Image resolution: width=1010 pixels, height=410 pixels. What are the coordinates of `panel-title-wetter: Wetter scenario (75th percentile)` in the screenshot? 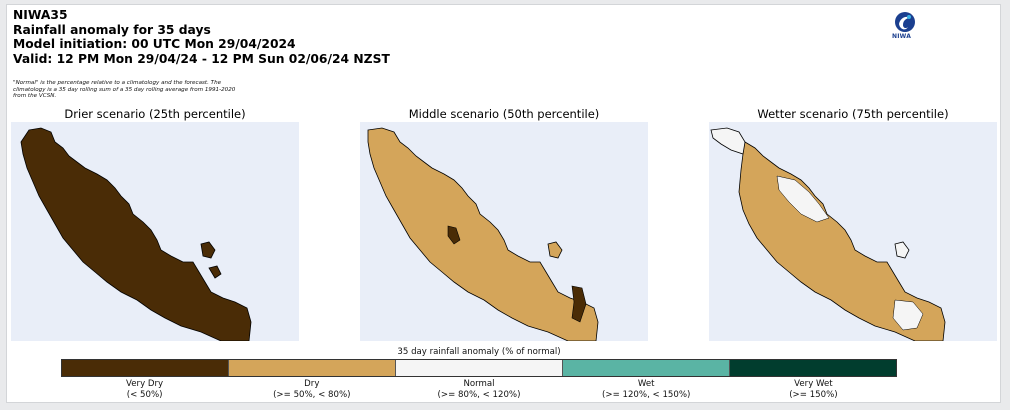 It's located at (853, 114).